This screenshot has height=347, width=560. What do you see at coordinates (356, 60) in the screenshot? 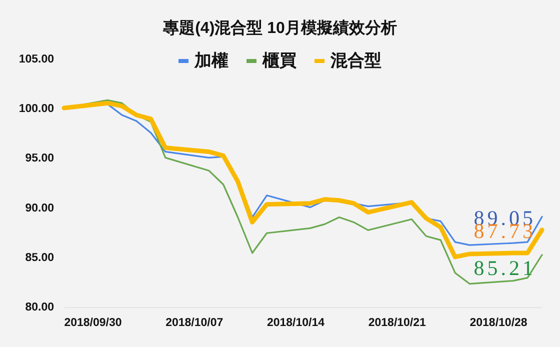
I see `legend-label: 混合型` at bounding box center [356, 60].